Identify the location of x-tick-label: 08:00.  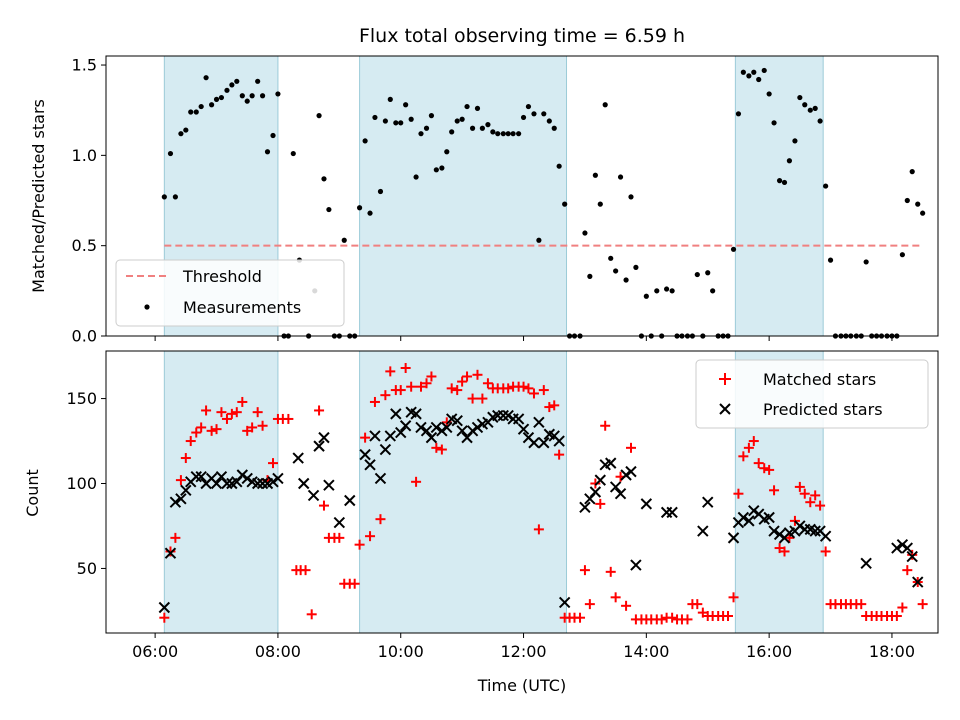
(278, 651).